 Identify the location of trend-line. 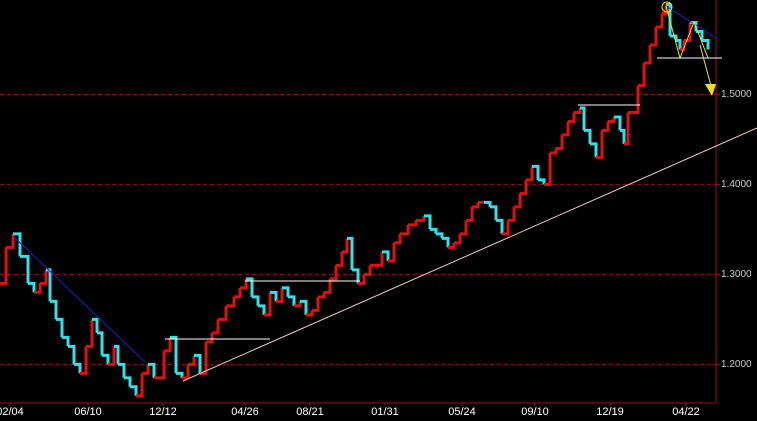
(79, 299).